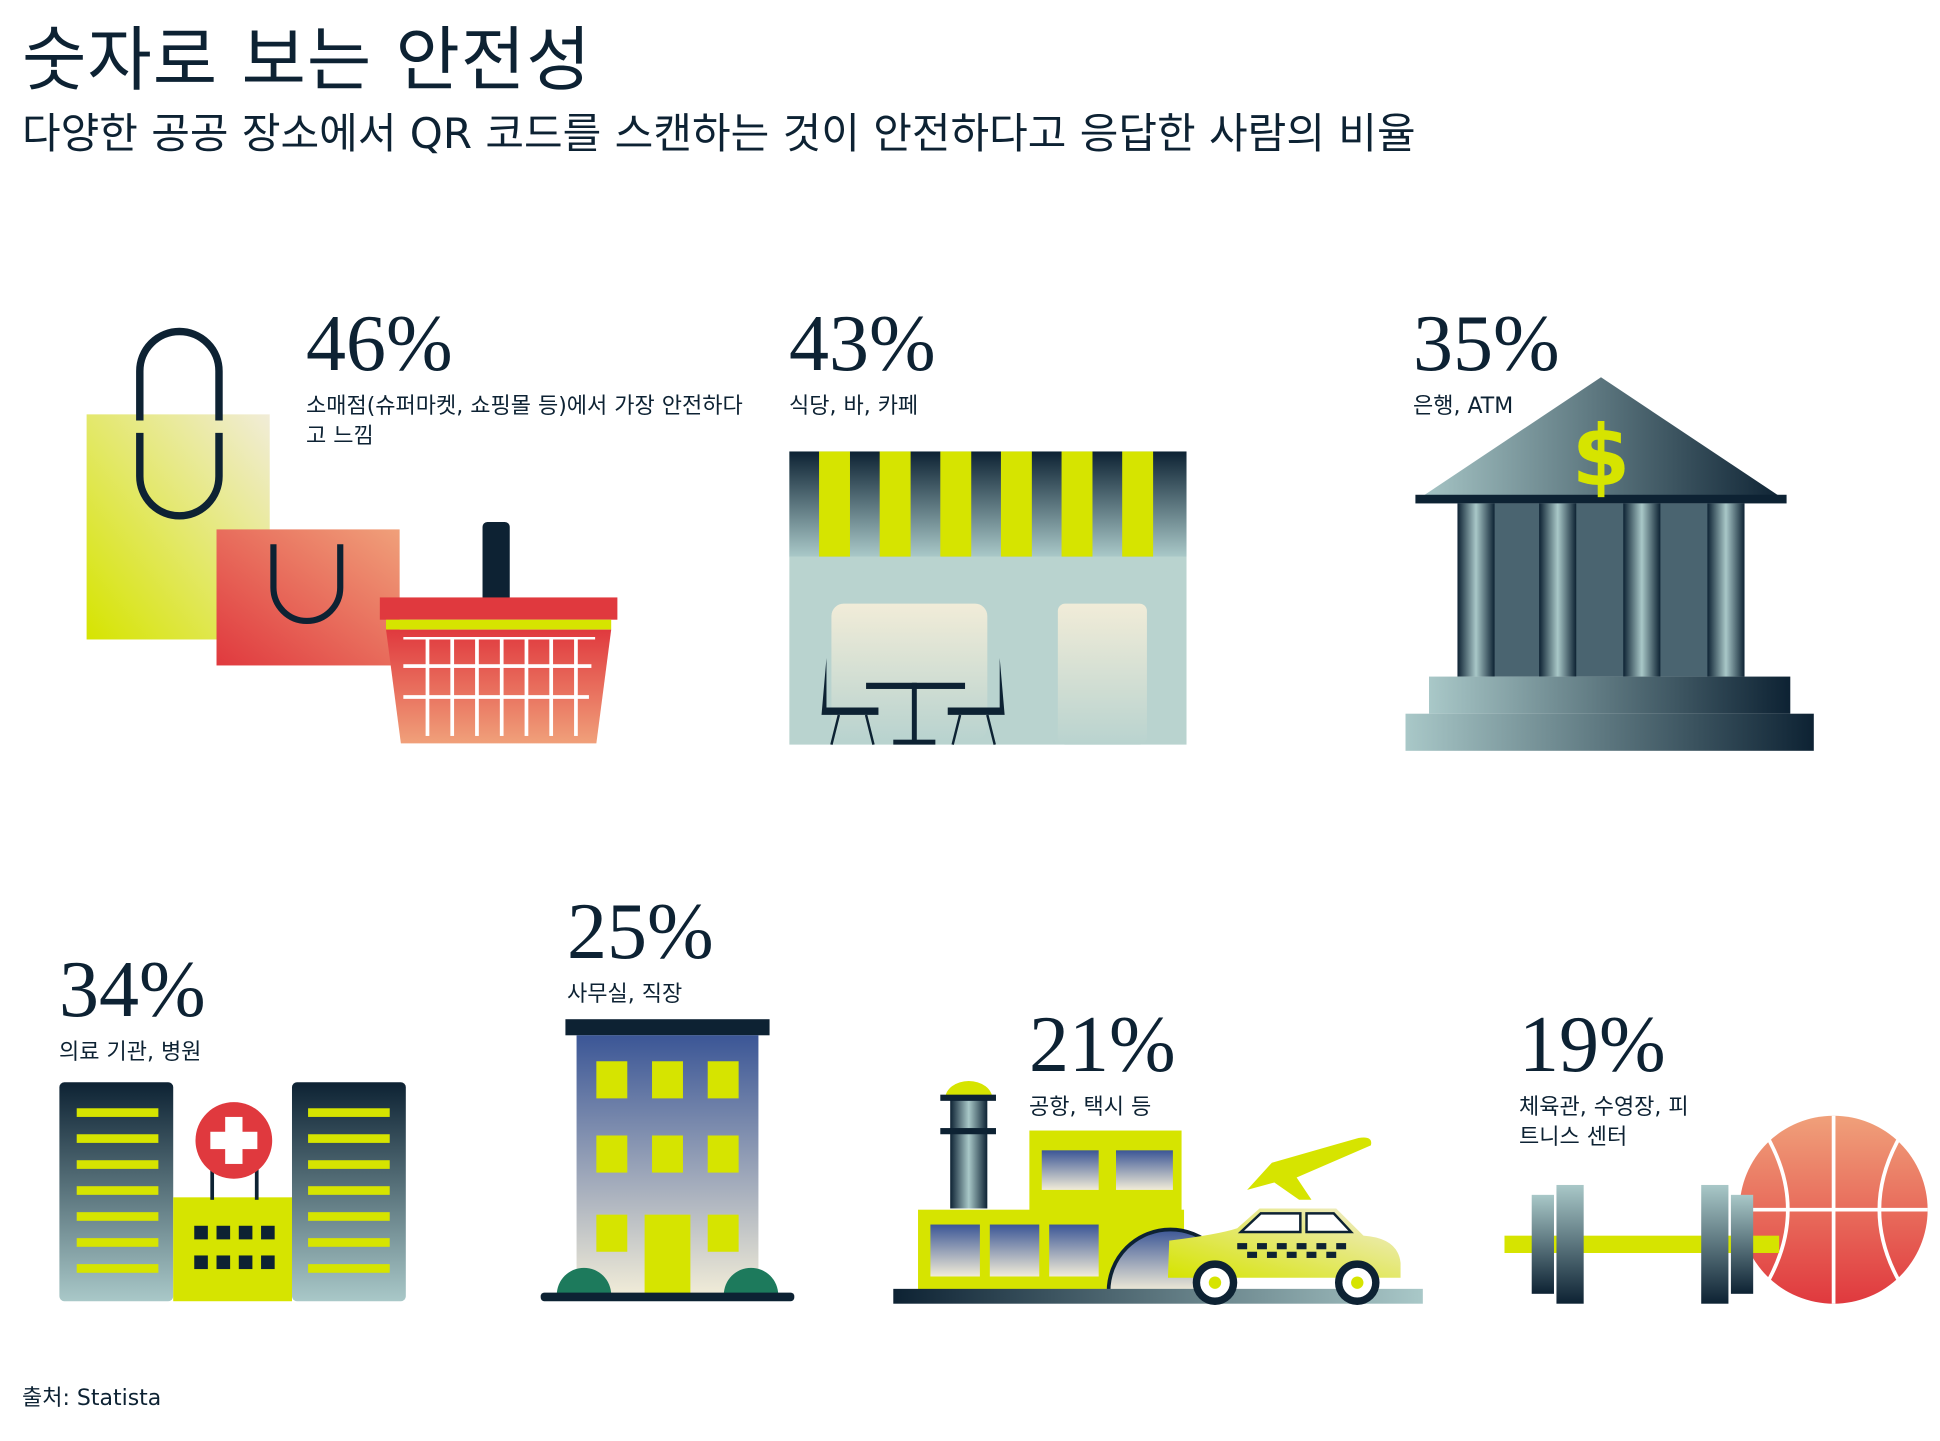 This screenshot has width=1940, height=1441. Describe the element at coordinates (352, 535) in the screenshot. I see `shopping-bags-basket-icon` at that location.